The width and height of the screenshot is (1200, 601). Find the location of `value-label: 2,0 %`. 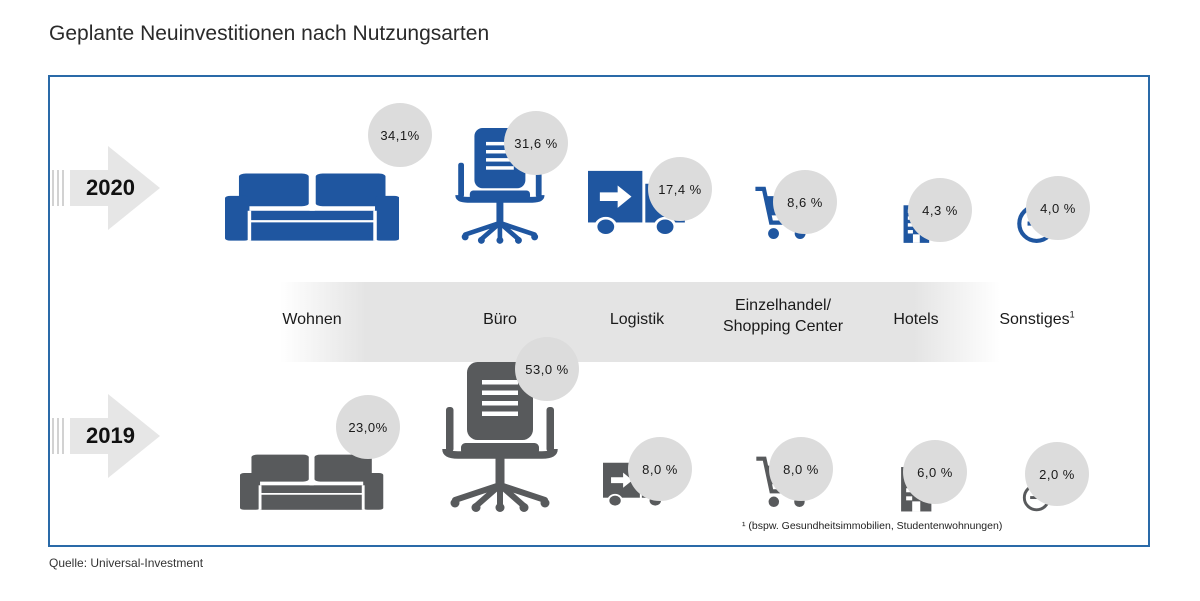

value-label: 2,0 % is located at coordinates (1057, 474).